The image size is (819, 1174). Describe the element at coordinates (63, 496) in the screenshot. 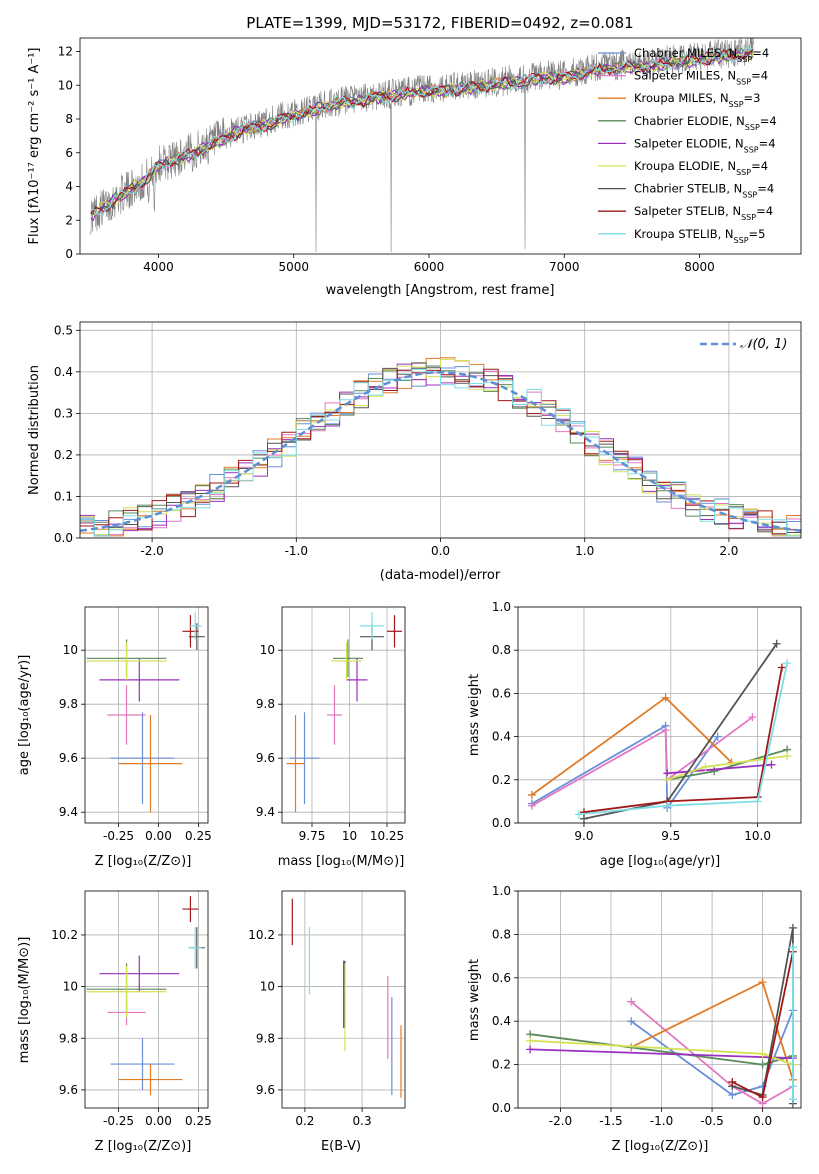

I see `residuals-ytick-label: 0.1` at that location.